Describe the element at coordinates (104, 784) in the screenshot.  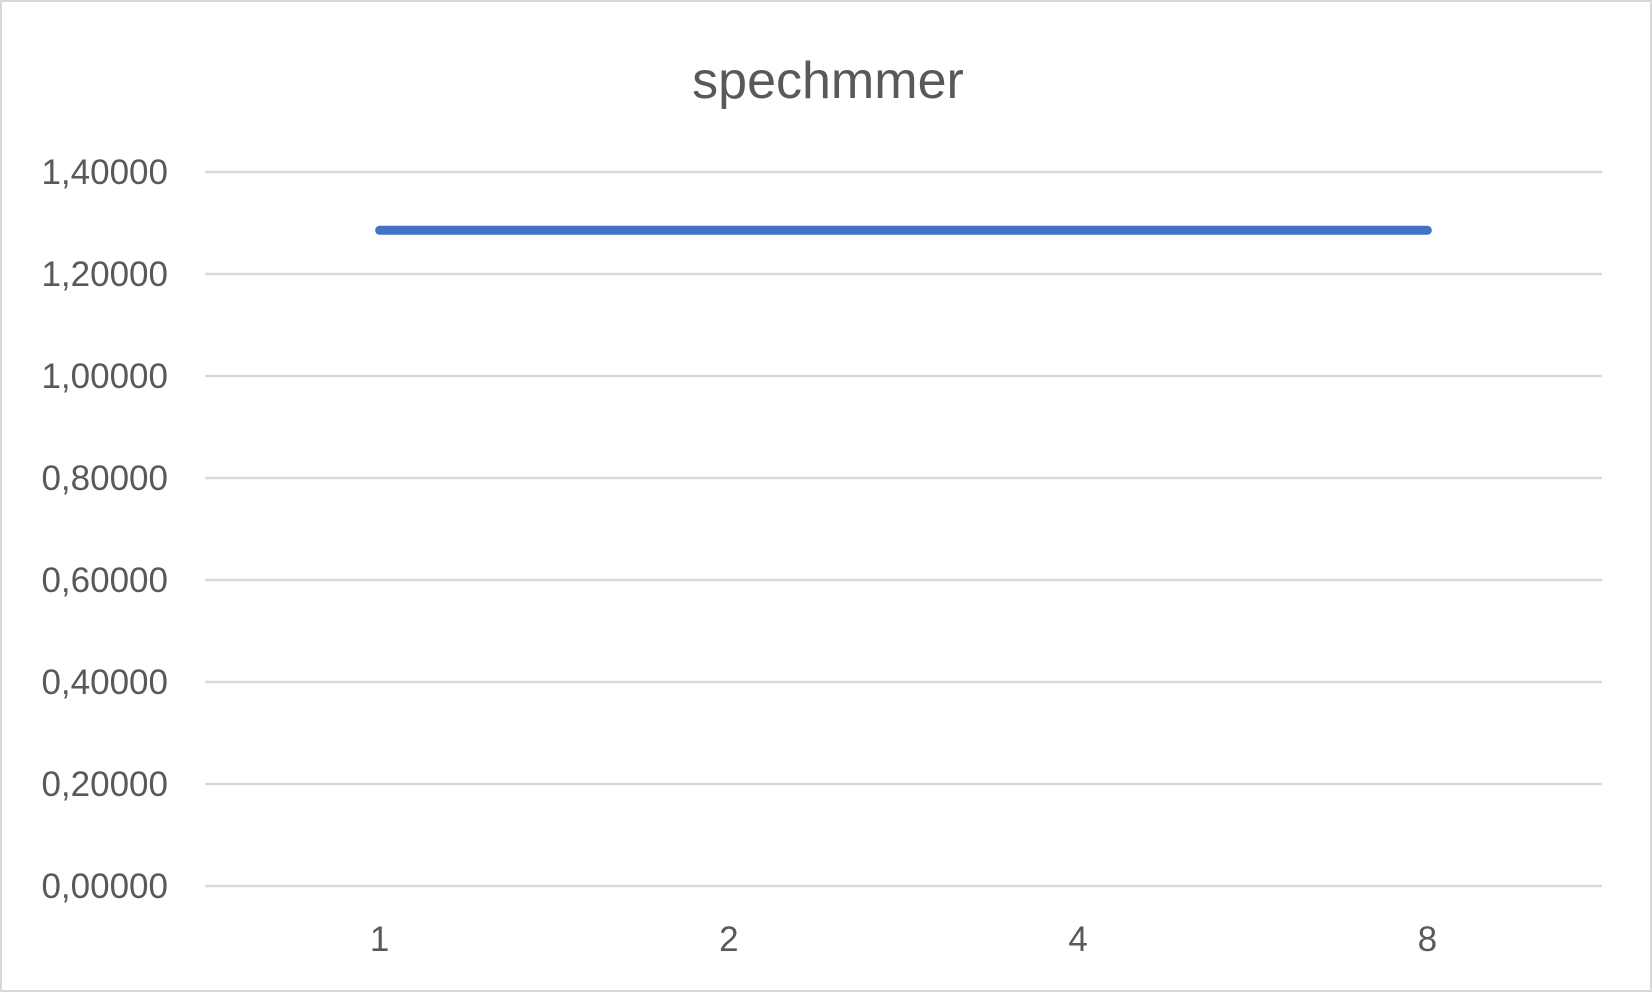
I see `y-tick-label: 0,20000` at that location.